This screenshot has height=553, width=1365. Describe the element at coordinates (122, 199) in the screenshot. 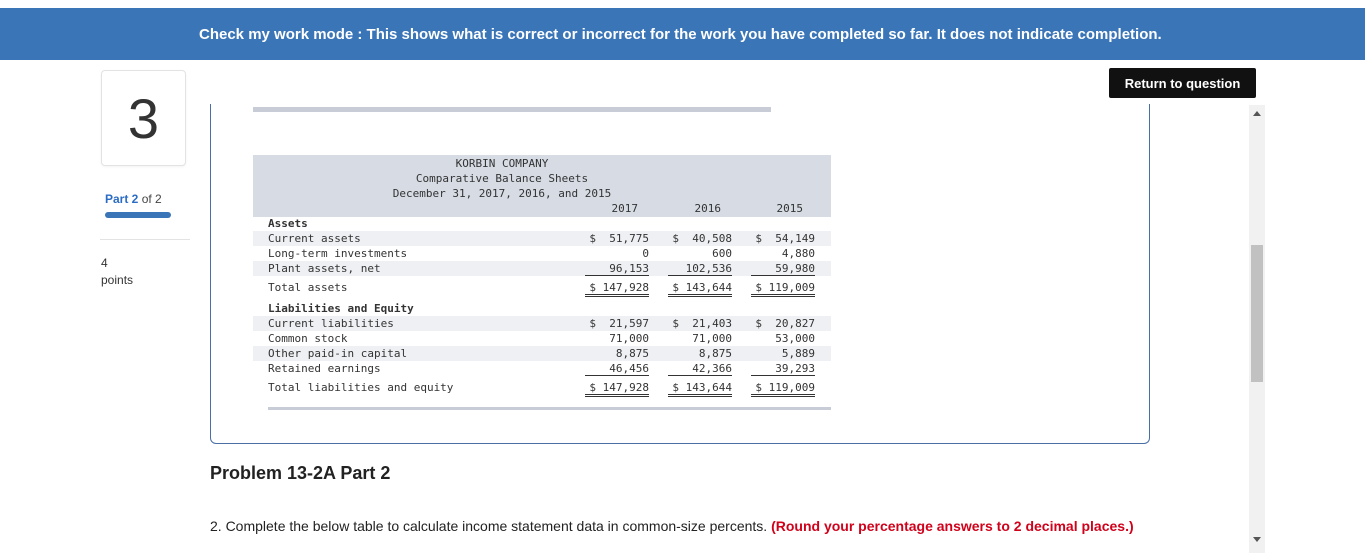

I see `part-label: Part 2` at that location.